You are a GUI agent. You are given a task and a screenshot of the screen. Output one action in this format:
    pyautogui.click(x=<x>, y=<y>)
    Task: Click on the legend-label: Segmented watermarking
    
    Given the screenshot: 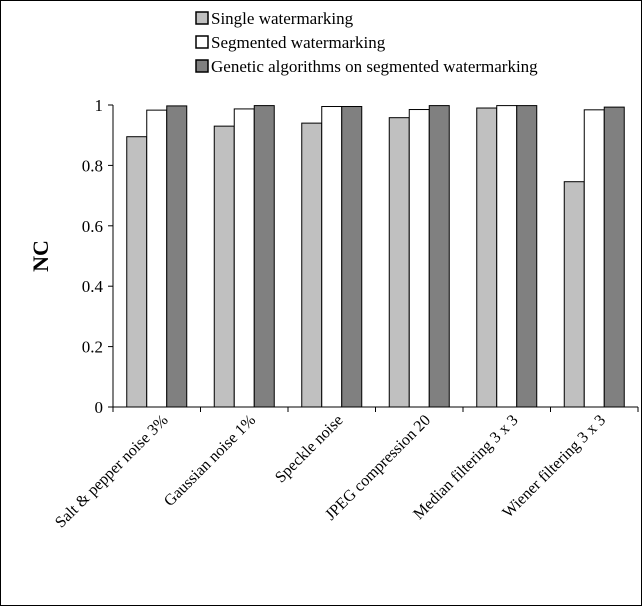 What is the action you would take?
    pyautogui.click(x=298, y=42)
    